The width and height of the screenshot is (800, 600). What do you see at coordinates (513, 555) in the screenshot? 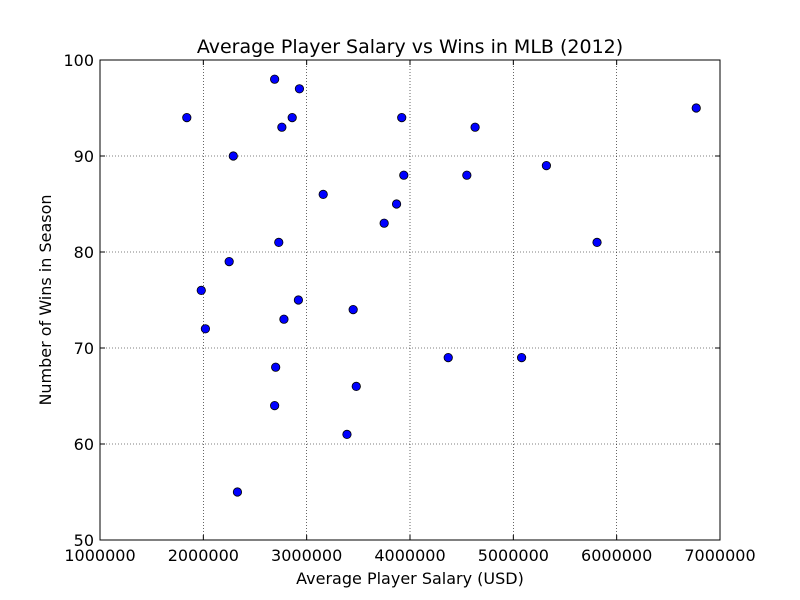
I see `x-tick-label: 5000000` at bounding box center [513, 555].